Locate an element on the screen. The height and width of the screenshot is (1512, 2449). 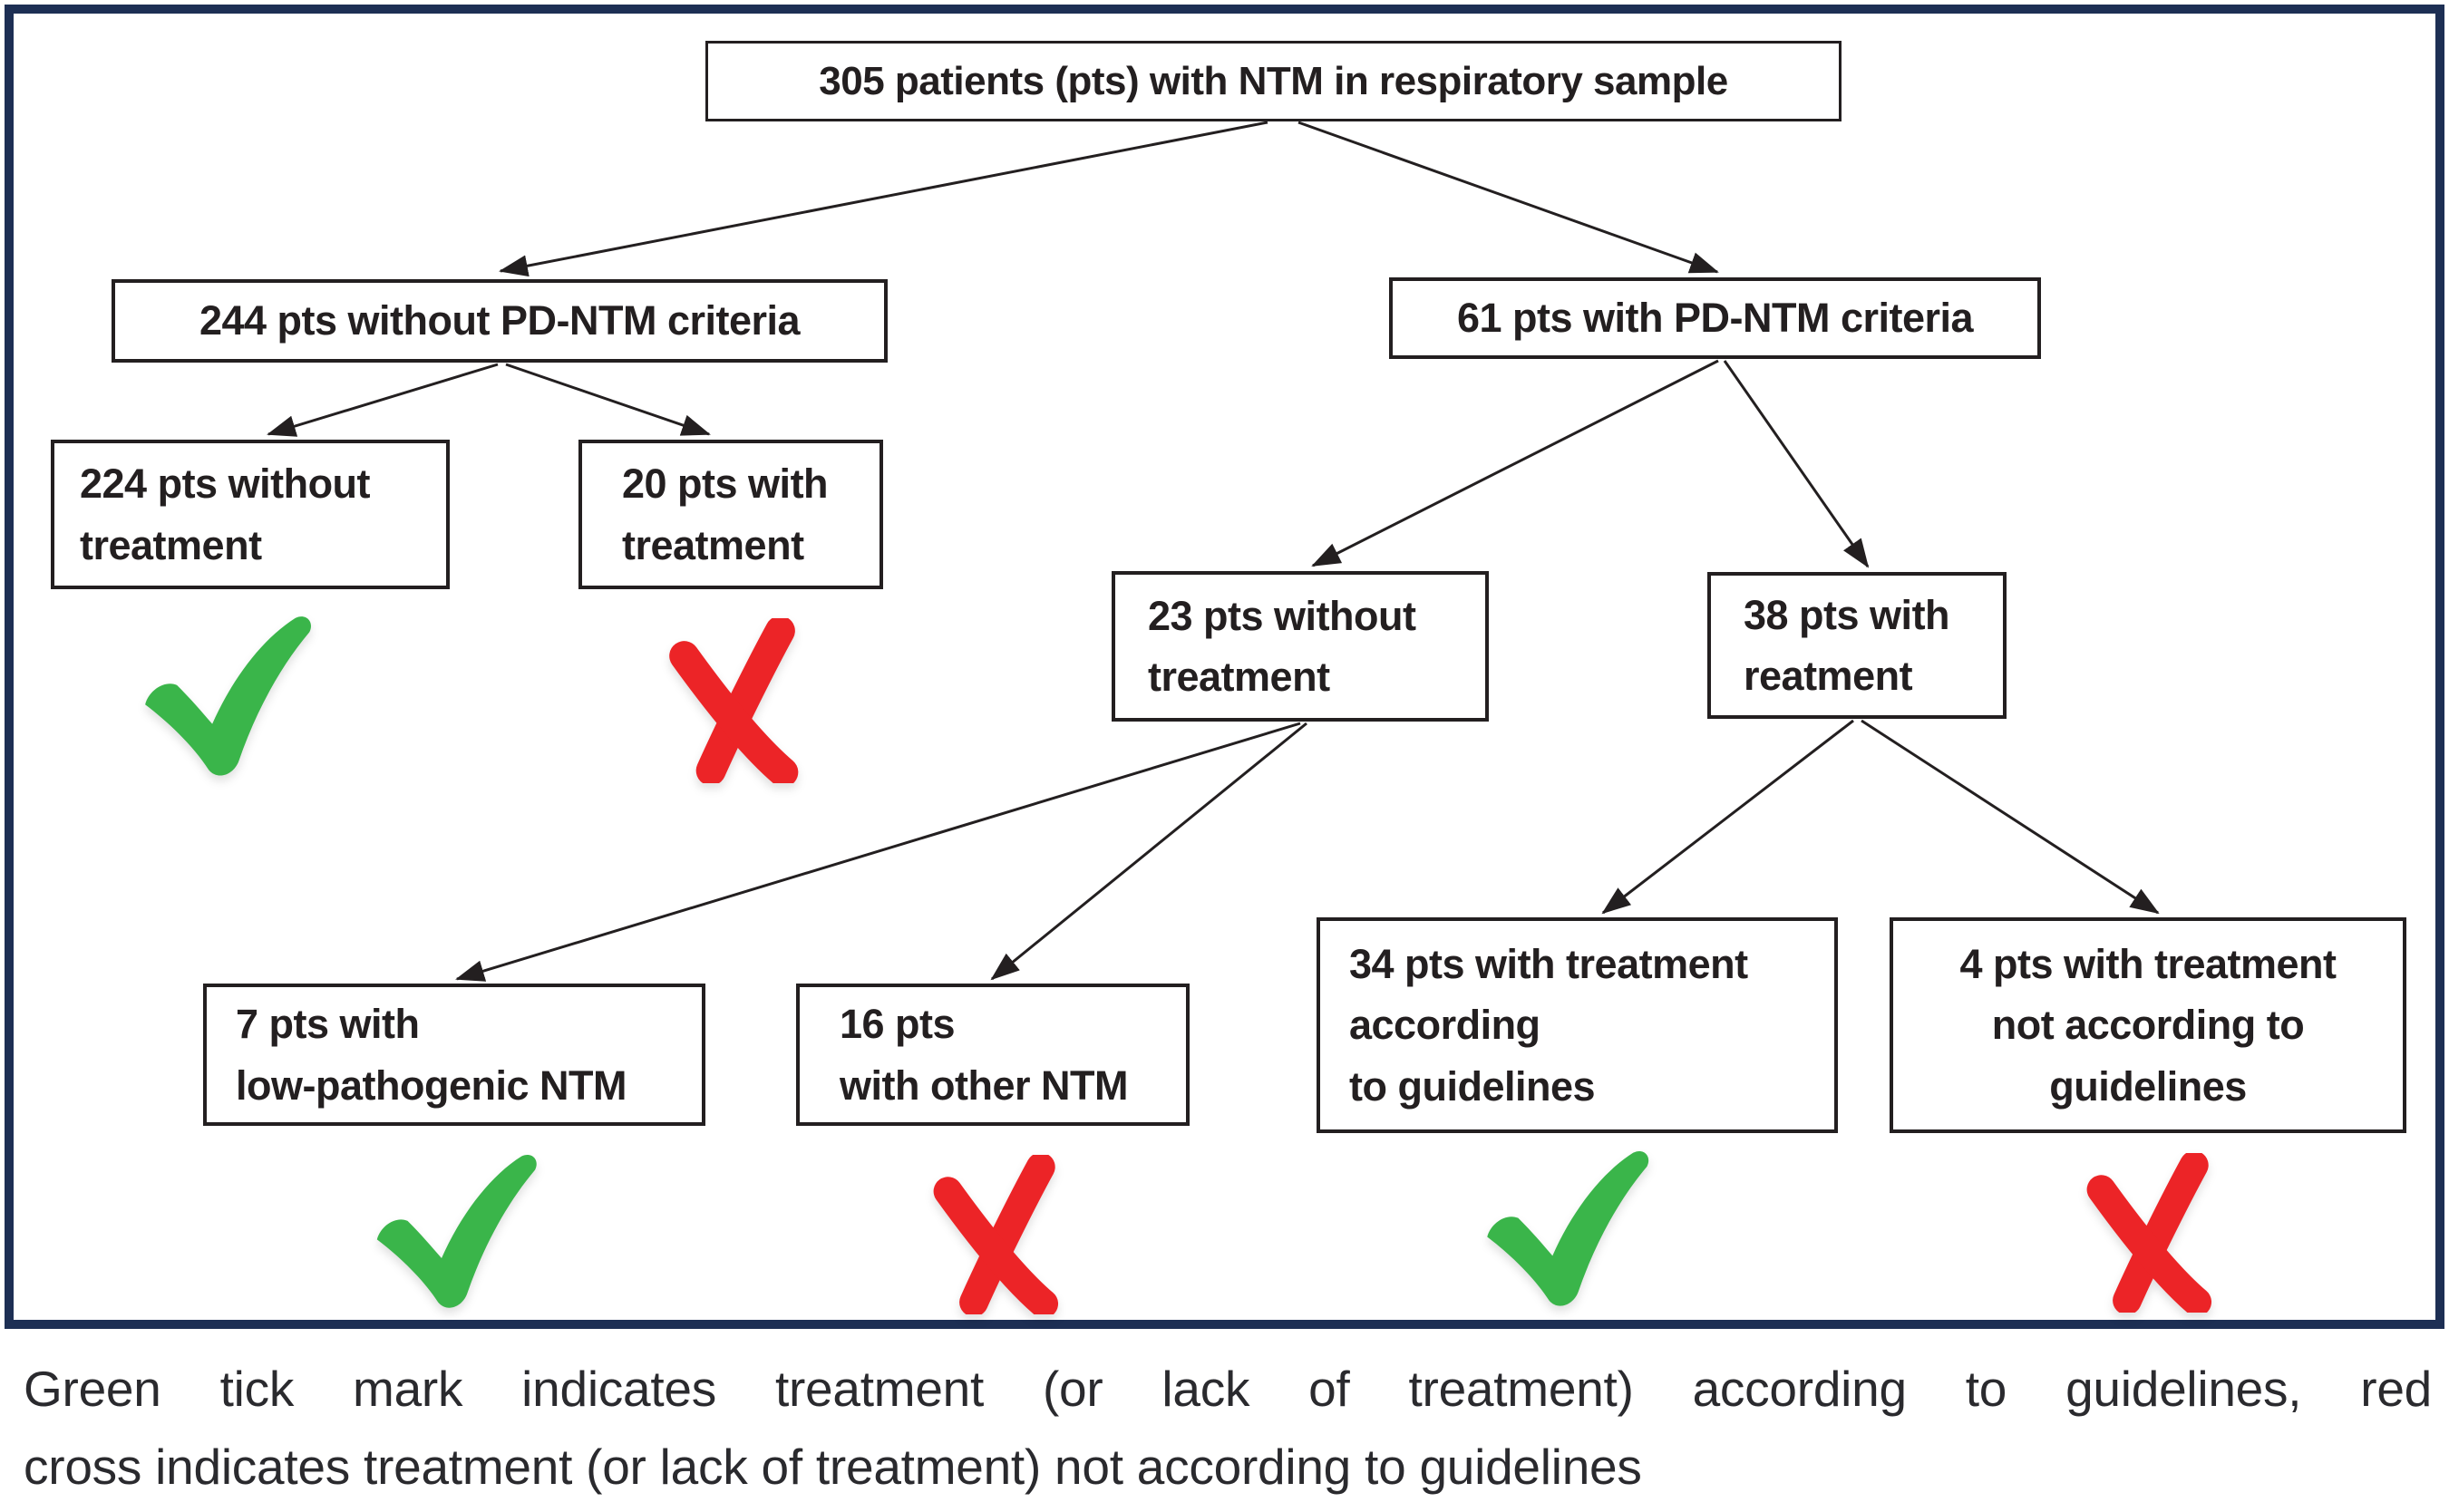
node-with-pd-ntm-criteria-label: 61 pts with PD-NTM criteria is located at coordinates (1715, 319).